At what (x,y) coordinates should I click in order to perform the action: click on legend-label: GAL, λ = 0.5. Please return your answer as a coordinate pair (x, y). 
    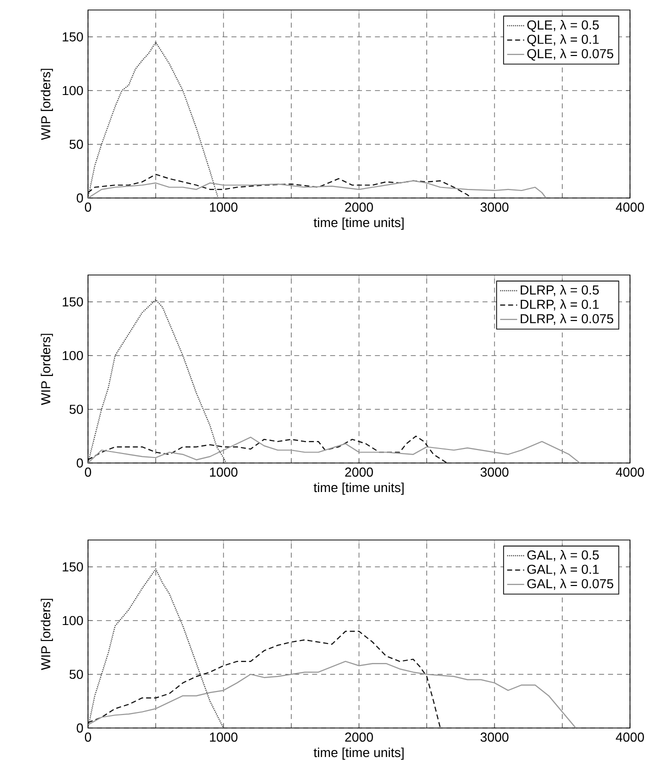
    Looking at the image, I should click on (563, 556).